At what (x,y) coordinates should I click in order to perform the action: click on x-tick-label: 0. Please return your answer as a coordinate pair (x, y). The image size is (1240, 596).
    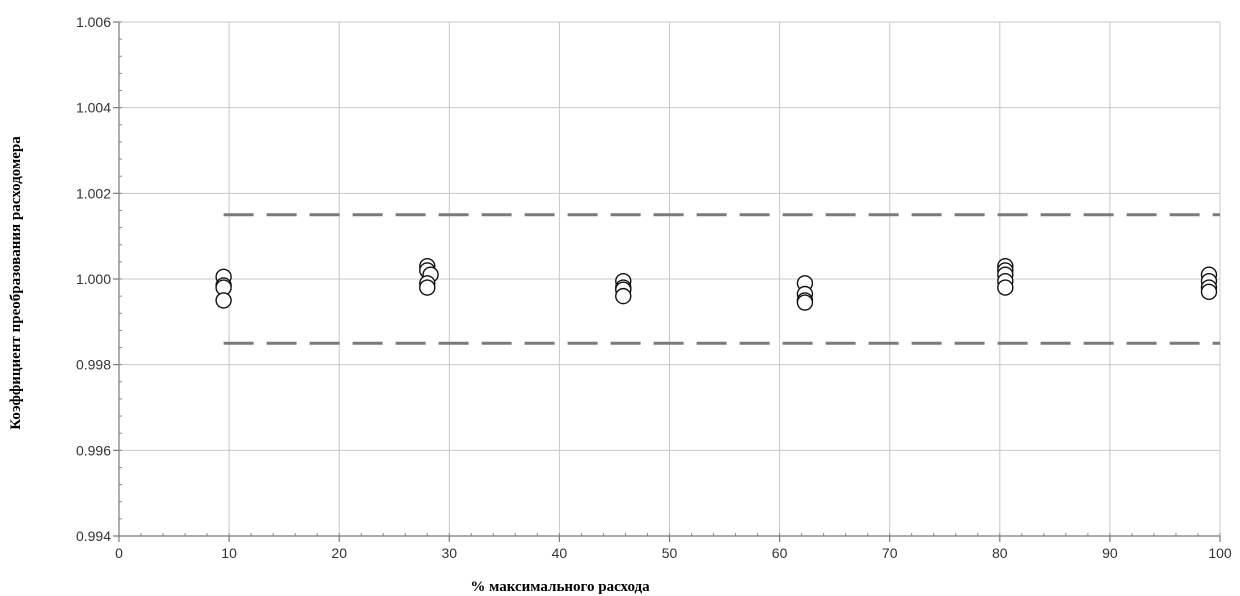
    Looking at the image, I should click on (119, 553).